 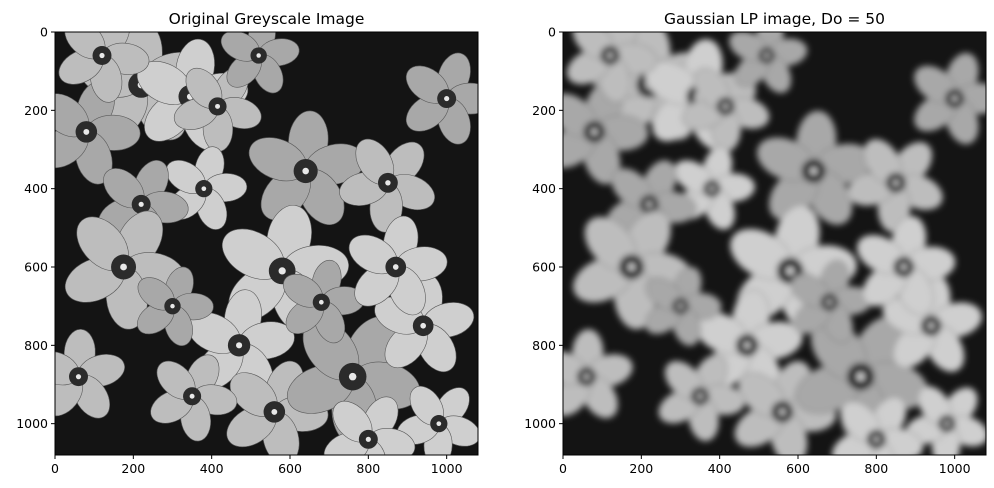 I want to click on x-axis: 0 200 400 600 800 1000, so click(x=765, y=465).